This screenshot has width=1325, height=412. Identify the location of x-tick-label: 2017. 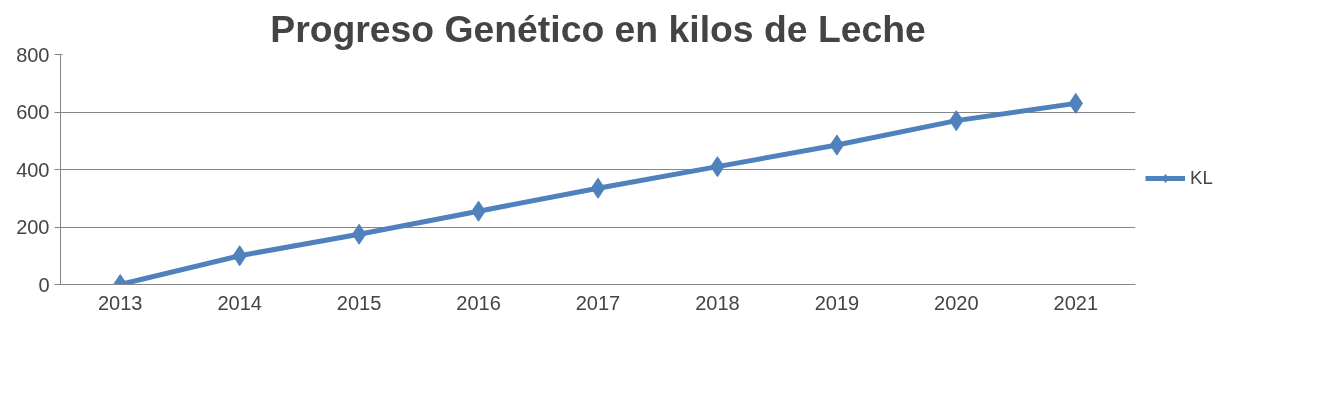
(598, 302).